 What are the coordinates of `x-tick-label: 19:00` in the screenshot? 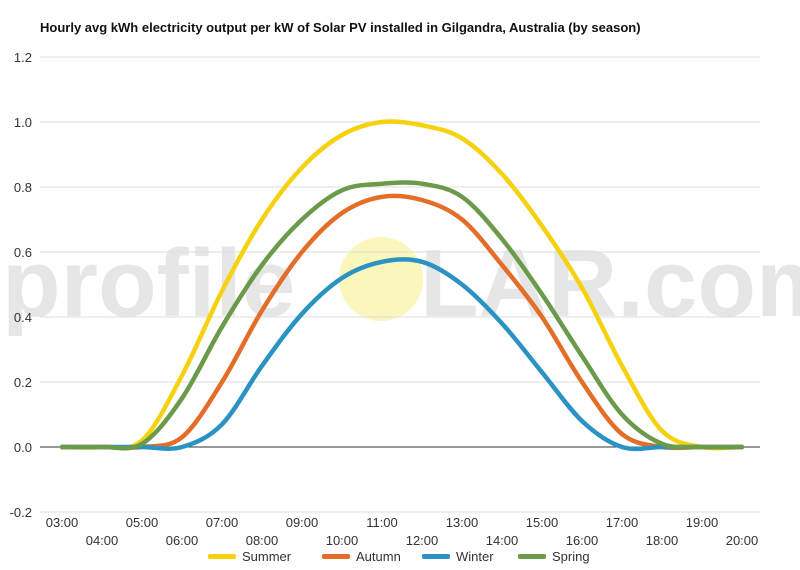 It's located at (702, 522).